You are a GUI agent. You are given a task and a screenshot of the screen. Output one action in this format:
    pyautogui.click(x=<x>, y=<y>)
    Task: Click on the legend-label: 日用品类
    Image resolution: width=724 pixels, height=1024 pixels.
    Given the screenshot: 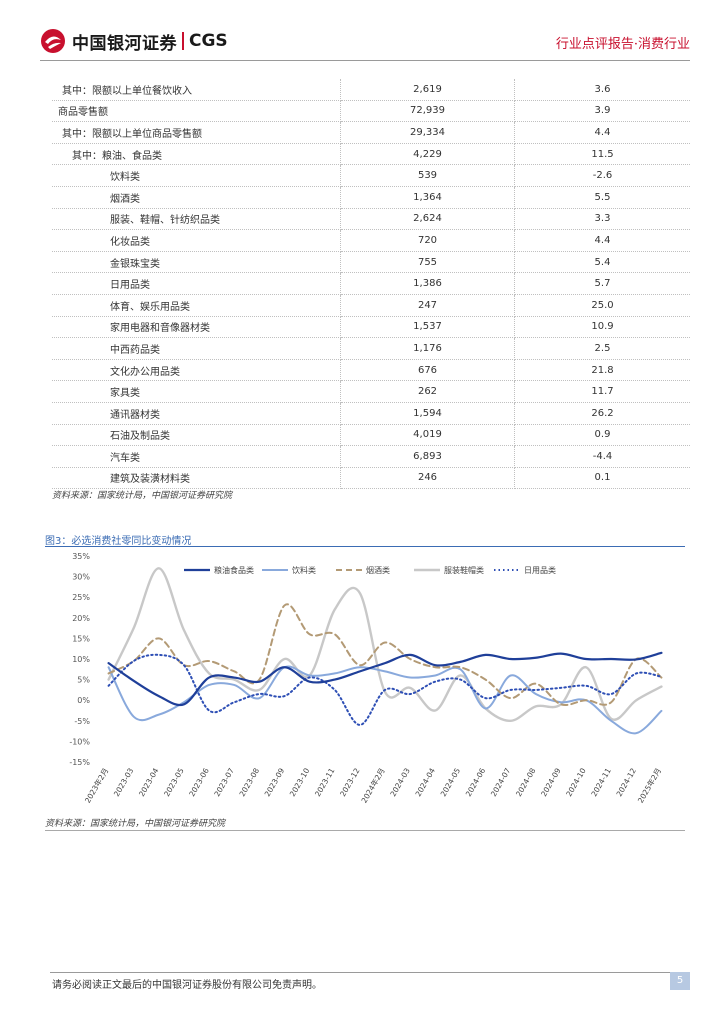 What is the action you would take?
    pyautogui.click(x=540, y=570)
    